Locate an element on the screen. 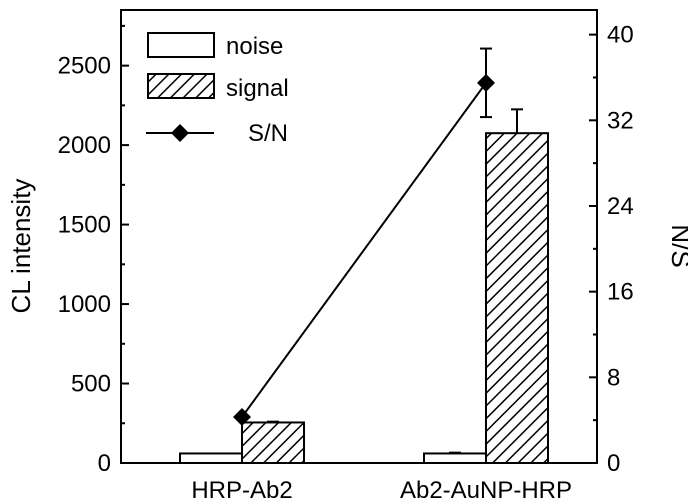  y-tick-label-0: 0 is located at coordinates (104, 463).